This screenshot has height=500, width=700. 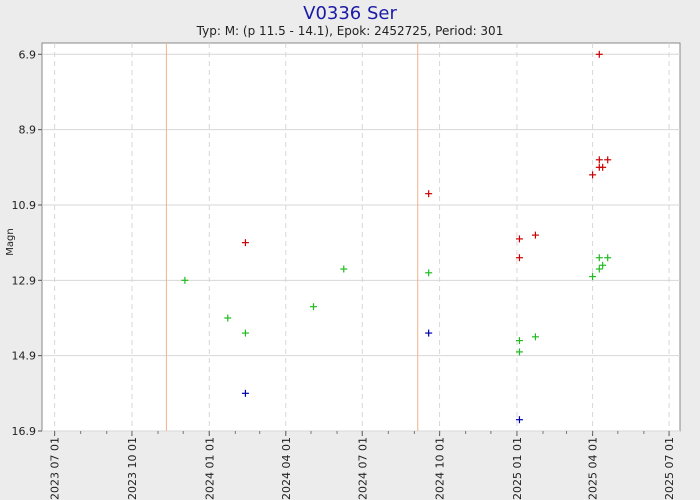 I want to click on x-tick-label: 2024 10 01, so click(x=440, y=468).